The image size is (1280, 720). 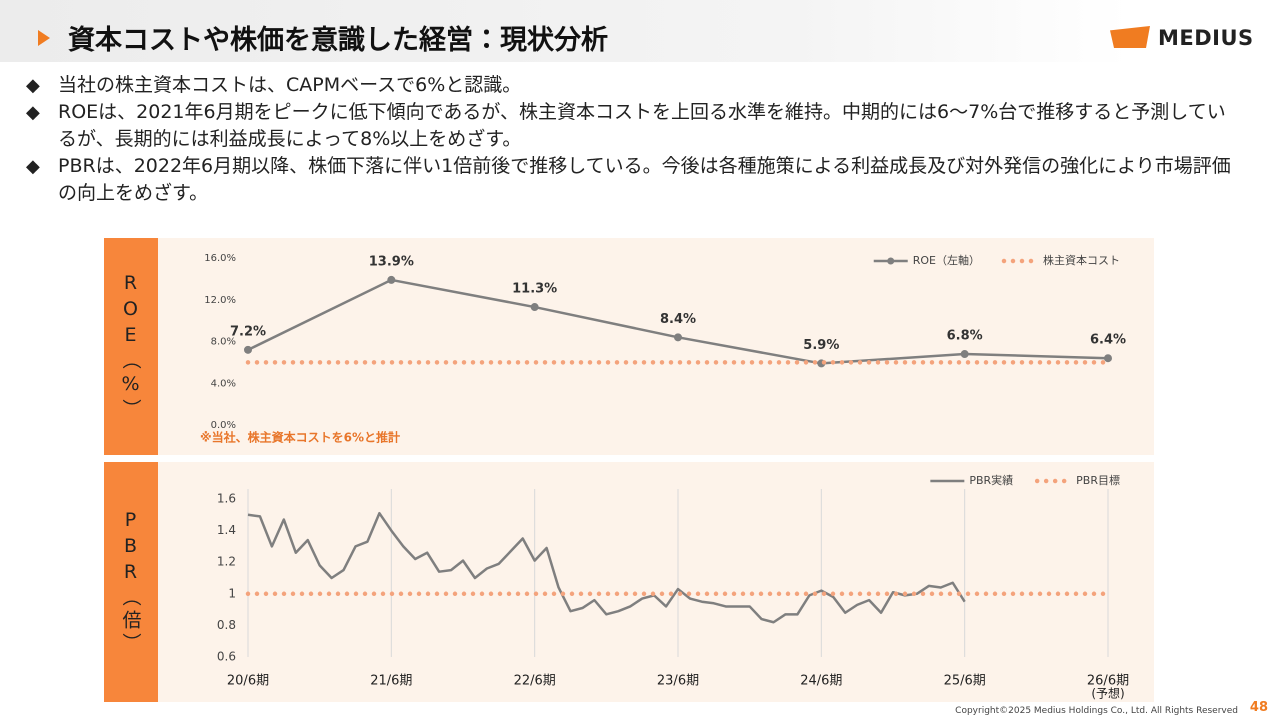 I want to click on slide-title: 資本コストや株価を意識した経営：現状分析, so click(x=338, y=40).